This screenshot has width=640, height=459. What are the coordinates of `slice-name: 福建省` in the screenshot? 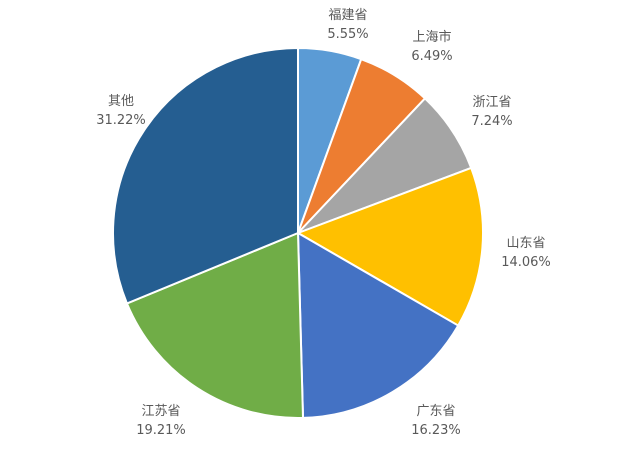 It's located at (348, 15).